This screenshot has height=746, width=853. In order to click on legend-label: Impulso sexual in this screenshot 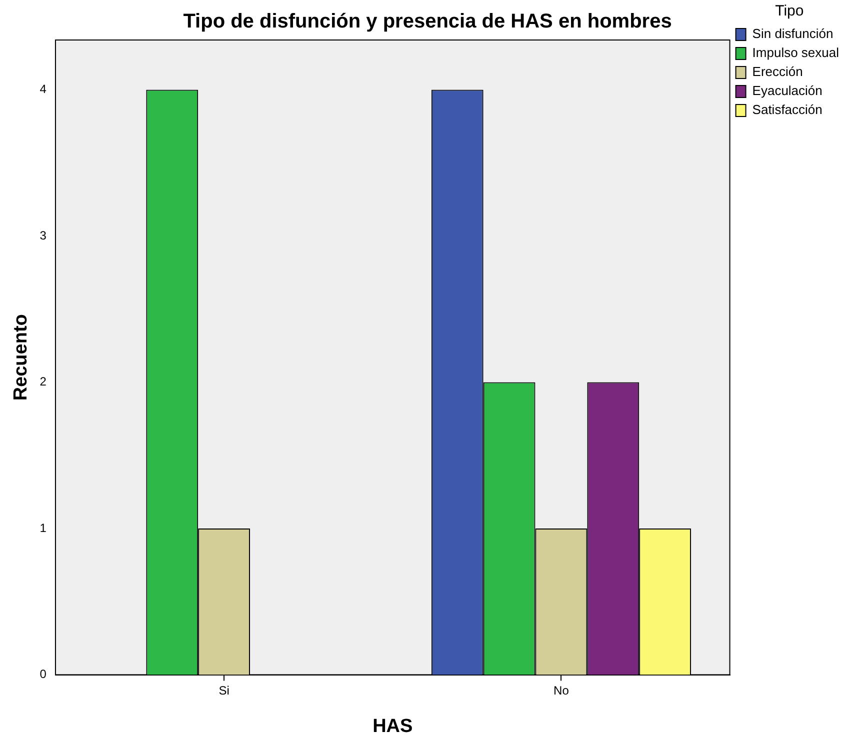, I will do `click(796, 52)`.